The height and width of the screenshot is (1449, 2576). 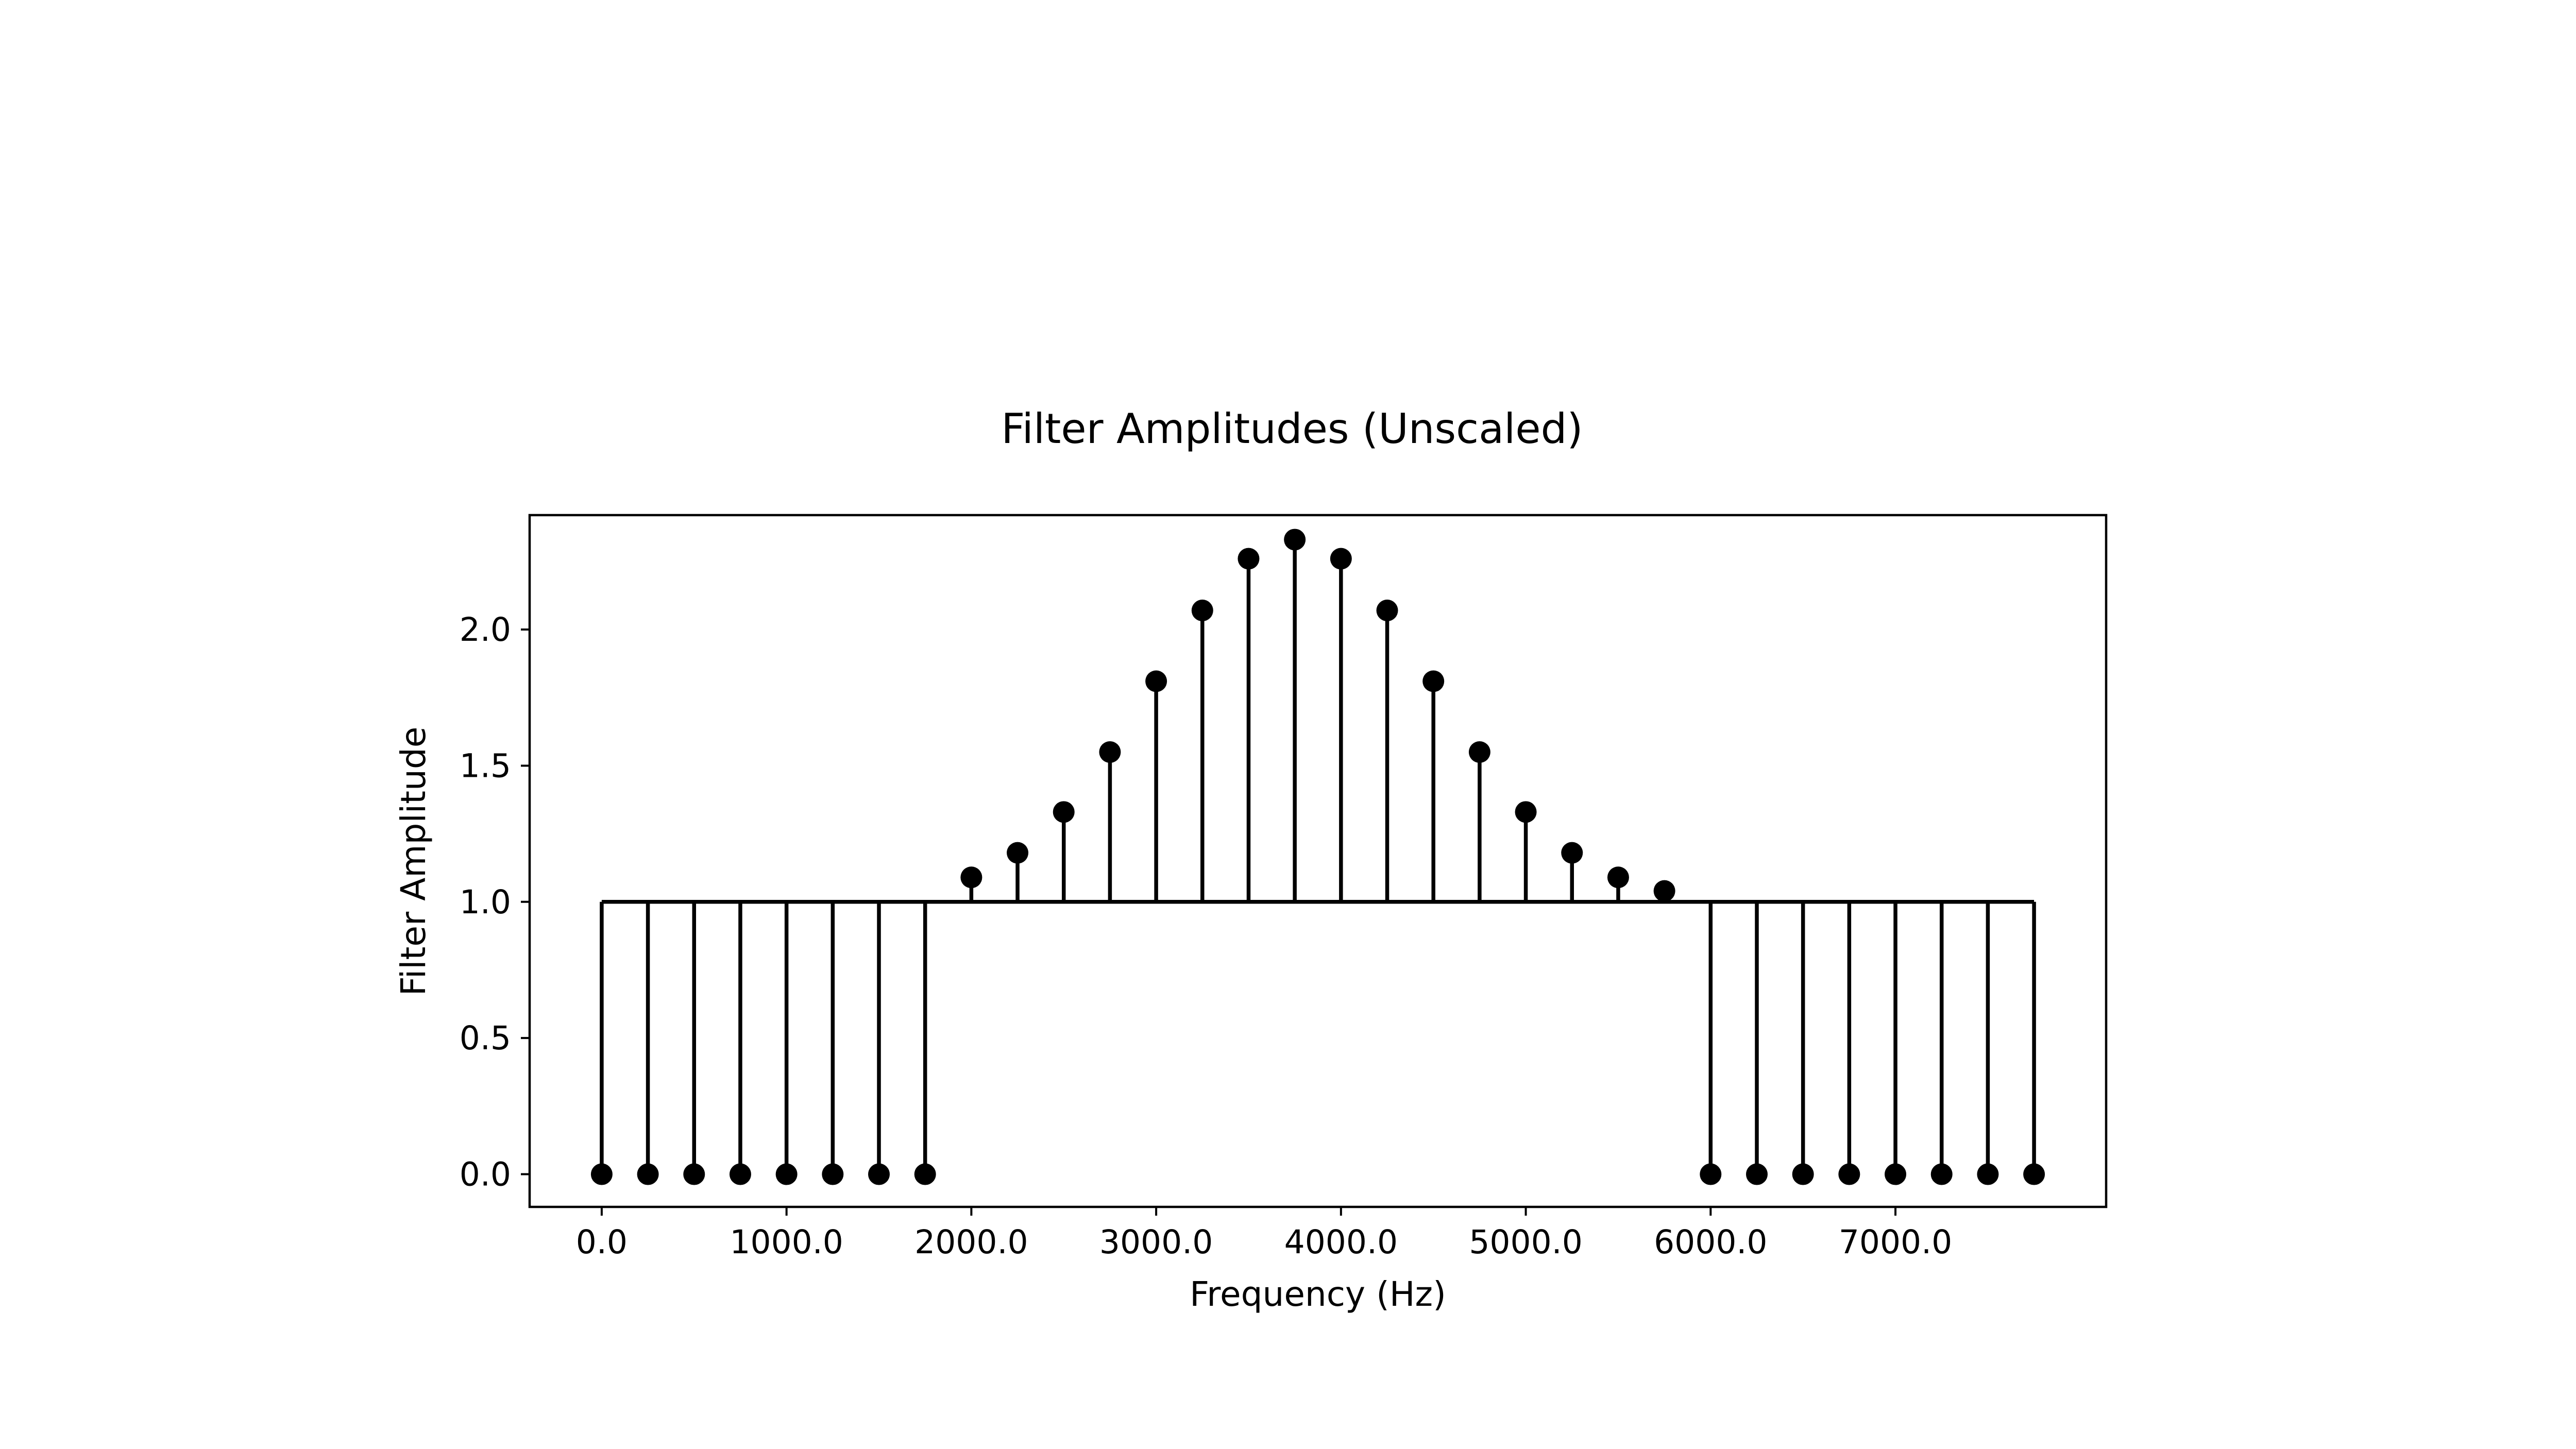 I want to click on x-tick-label: 6000.0, so click(x=1710, y=1242).